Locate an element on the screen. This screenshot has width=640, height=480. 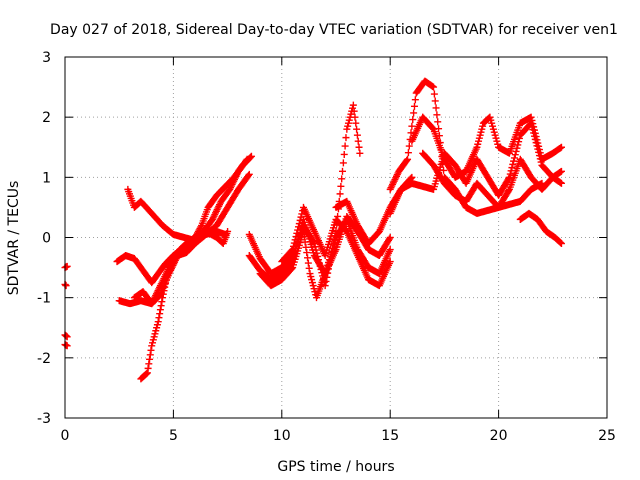
x-axis-label: GPS time / hours is located at coordinates (335, 467).